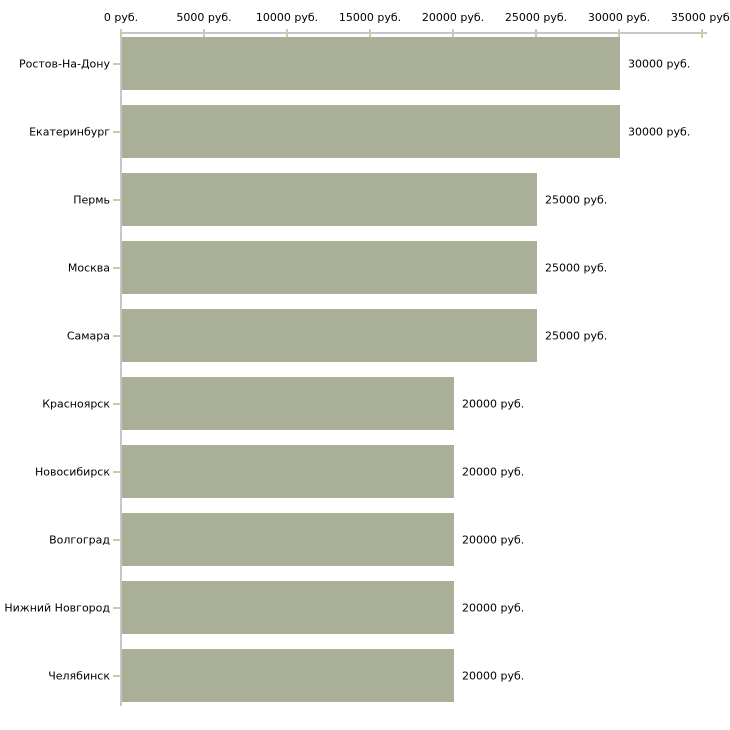 This screenshot has width=730, height=730. Describe the element at coordinates (57, 607) in the screenshot. I see `category-label: Нижний Новгород` at that location.